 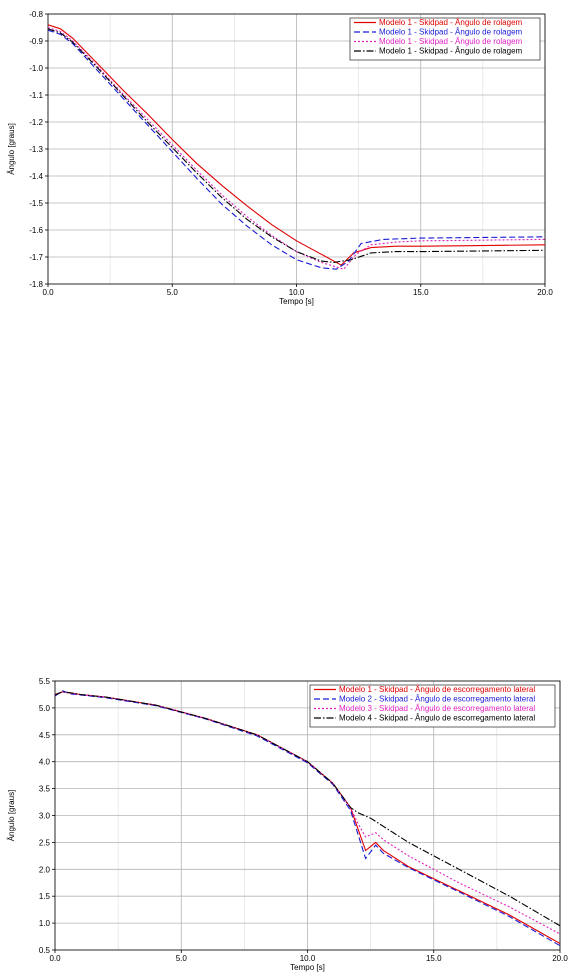 What do you see at coordinates (36, 122) in the screenshot?
I see `y-tick-label: -1.2` at bounding box center [36, 122].